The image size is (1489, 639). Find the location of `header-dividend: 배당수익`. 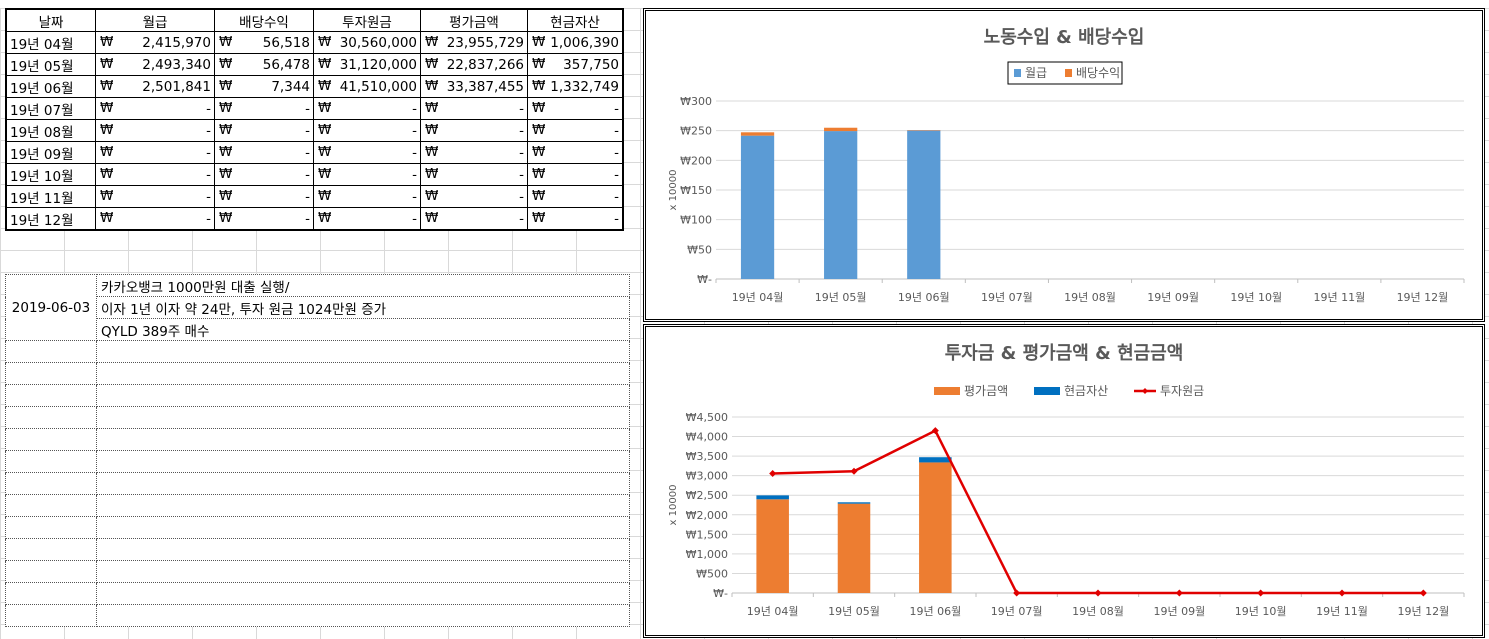

header-dividend: 배당수익 is located at coordinates (264, 20).